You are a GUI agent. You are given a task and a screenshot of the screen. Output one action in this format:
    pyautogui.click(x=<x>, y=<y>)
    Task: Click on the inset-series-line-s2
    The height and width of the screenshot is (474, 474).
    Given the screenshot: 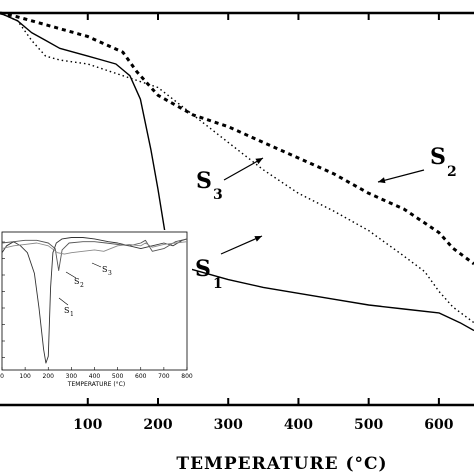 What is the action you would take?
    pyautogui.click(x=94, y=255)
    